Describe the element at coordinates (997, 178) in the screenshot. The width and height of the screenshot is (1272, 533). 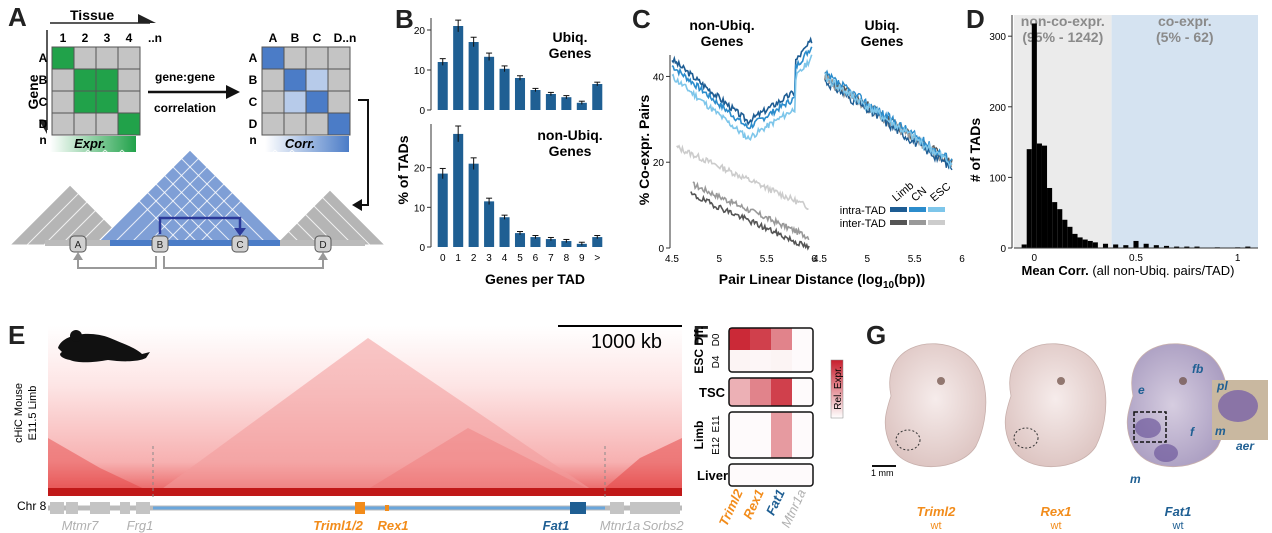
I see `y-tick-label: 100` at that location.